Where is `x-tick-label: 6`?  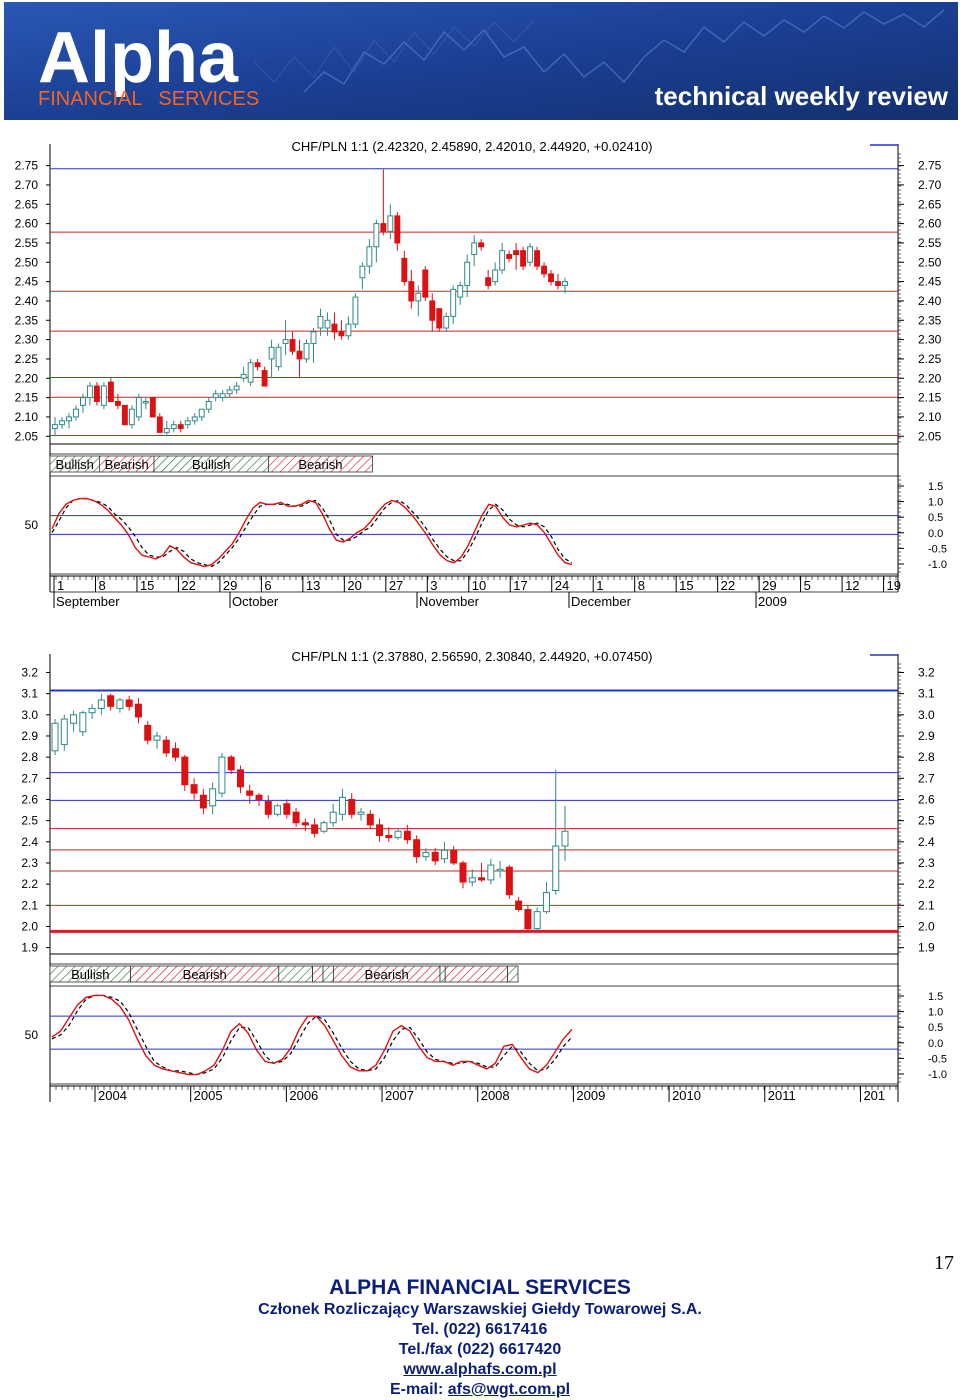 x-tick-label: 6 is located at coordinates (267, 585).